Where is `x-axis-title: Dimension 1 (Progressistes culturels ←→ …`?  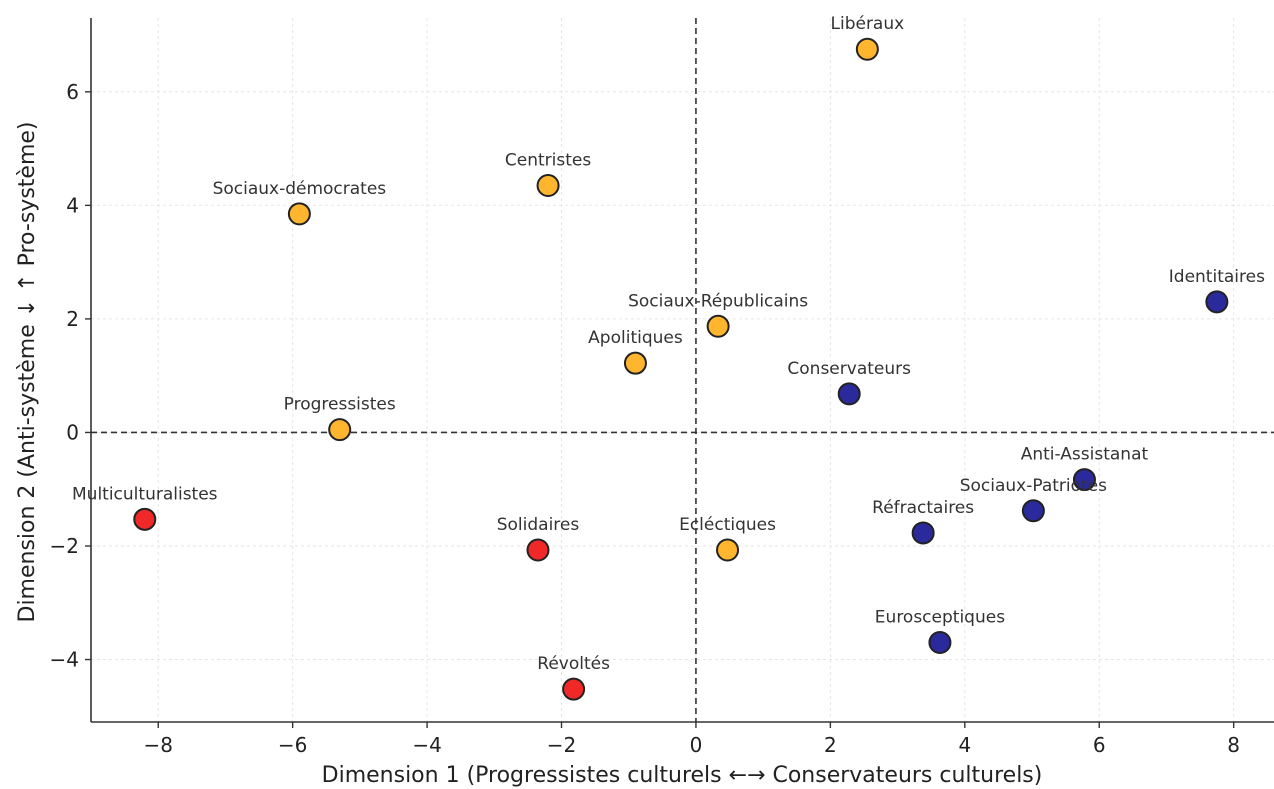 x-axis-title: Dimension 1 (Progressistes culturels ←→ … is located at coordinates (682, 775).